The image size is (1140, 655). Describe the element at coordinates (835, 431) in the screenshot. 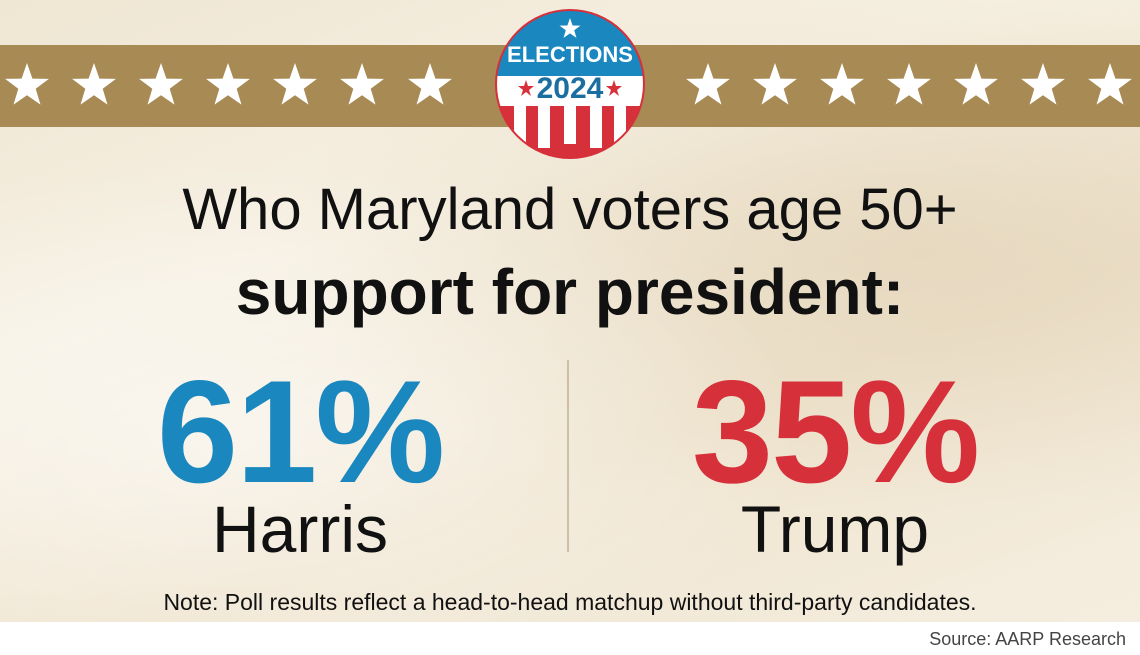

I see `trump-percent: 35%` at that location.